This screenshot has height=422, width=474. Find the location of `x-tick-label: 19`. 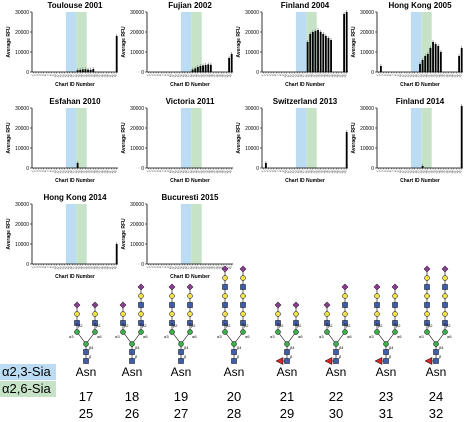

x-tick-label: 19 is located at coordinates (78, 75).